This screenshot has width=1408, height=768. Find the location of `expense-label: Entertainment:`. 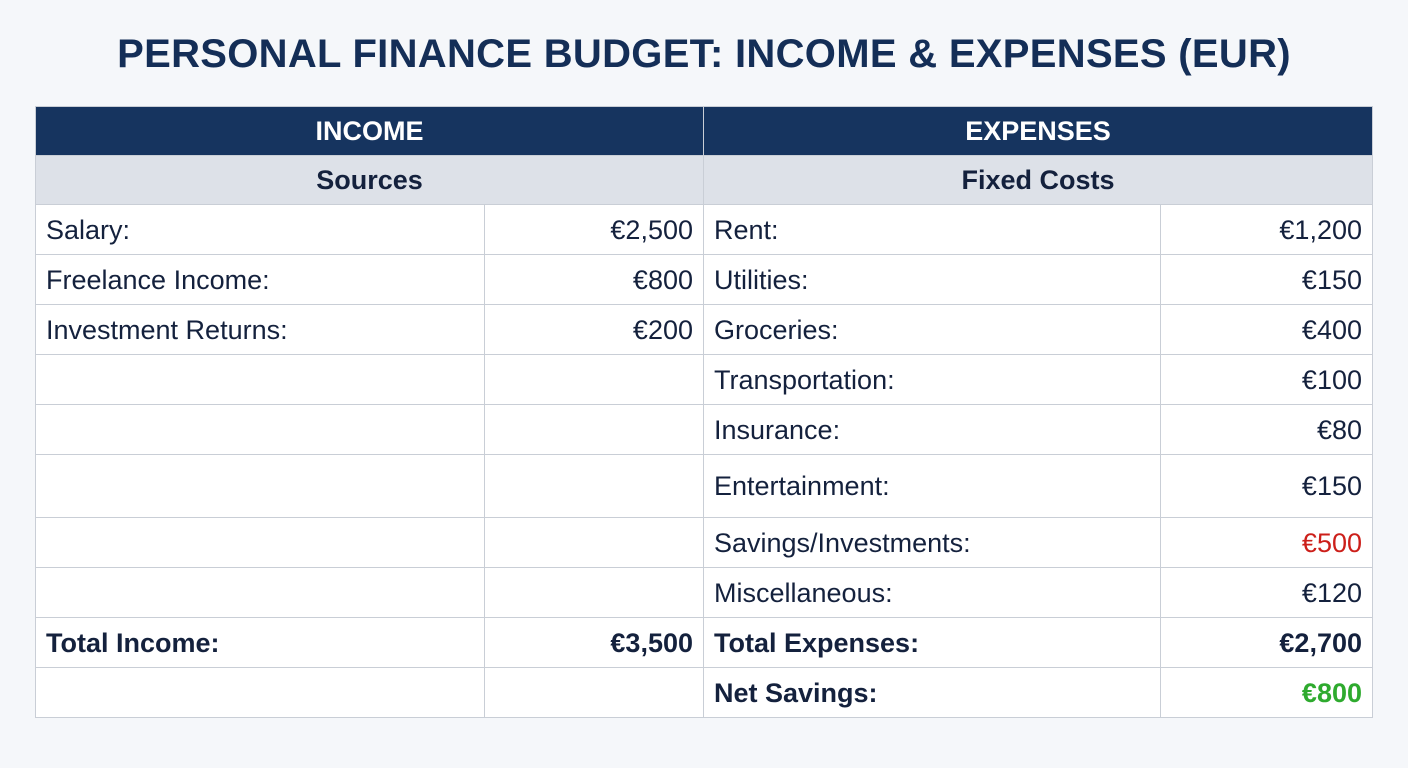

expense-label: Entertainment: is located at coordinates (932, 486).